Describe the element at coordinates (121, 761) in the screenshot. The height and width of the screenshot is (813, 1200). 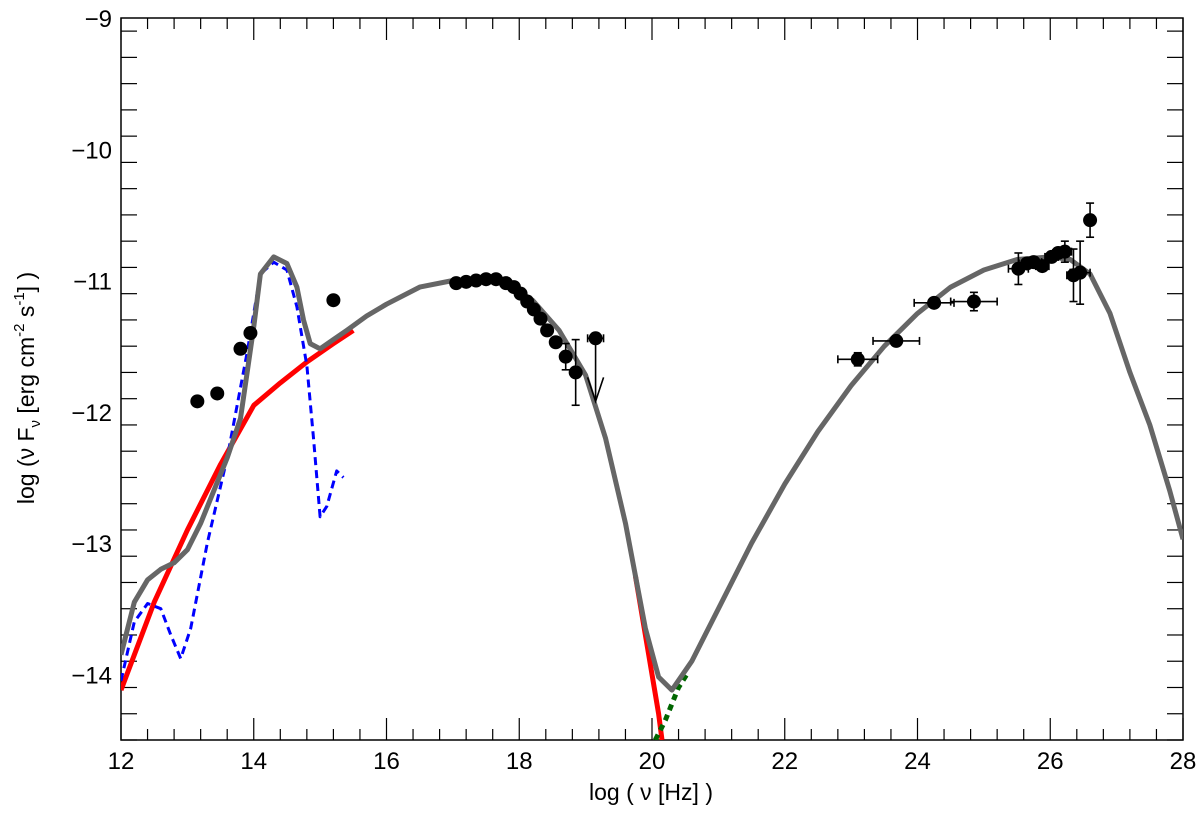
I see `x-tick-label: 12` at that location.